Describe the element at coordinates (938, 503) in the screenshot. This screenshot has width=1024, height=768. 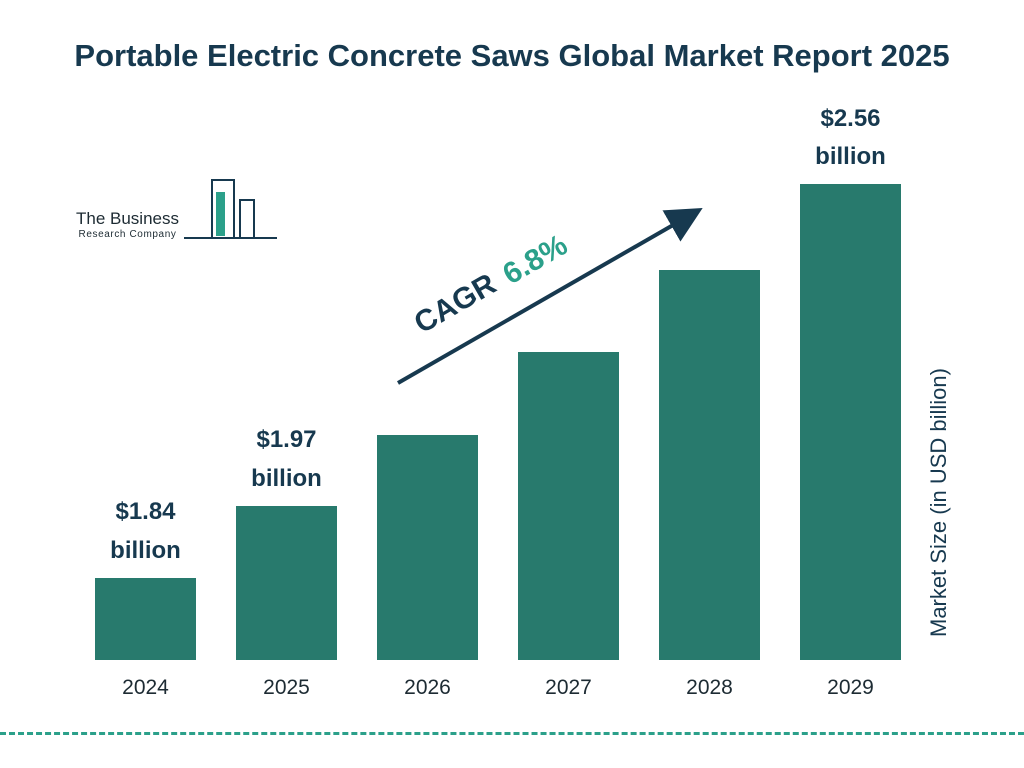
I see `y-axis-label: Market Size (in USD billion)` at that location.